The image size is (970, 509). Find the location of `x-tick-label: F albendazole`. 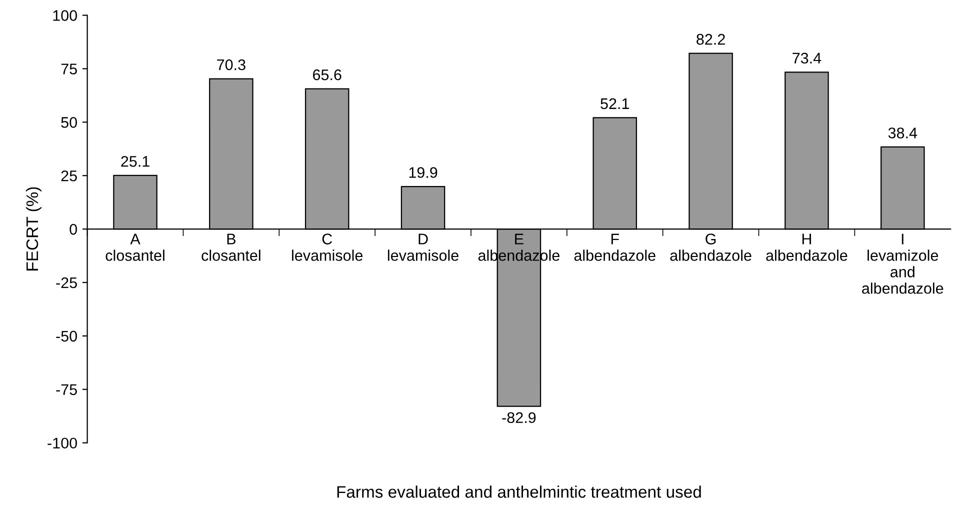

x-tick-label: F albendazole is located at coordinates (615, 247).